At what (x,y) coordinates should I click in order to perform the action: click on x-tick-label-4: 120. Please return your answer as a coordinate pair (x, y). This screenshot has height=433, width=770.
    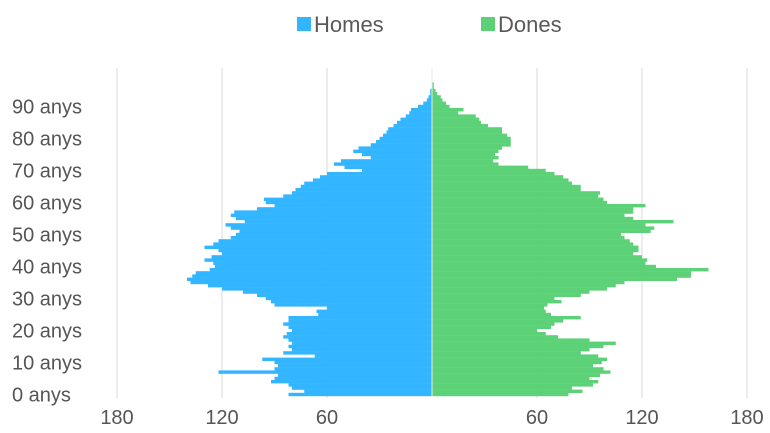
    Looking at the image, I should click on (641, 418).